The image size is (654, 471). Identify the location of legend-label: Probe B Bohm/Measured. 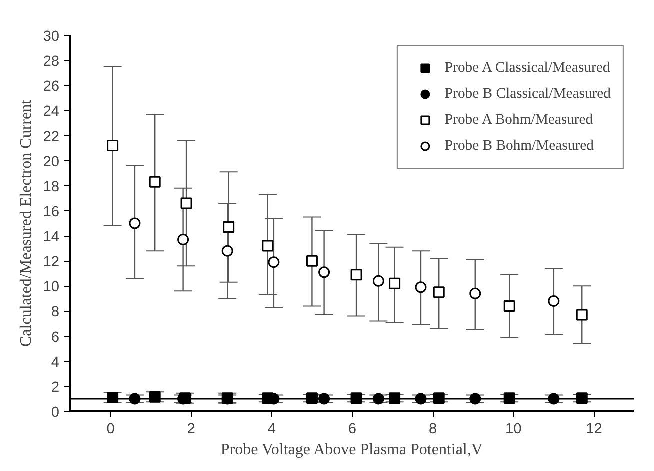
(519, 146).